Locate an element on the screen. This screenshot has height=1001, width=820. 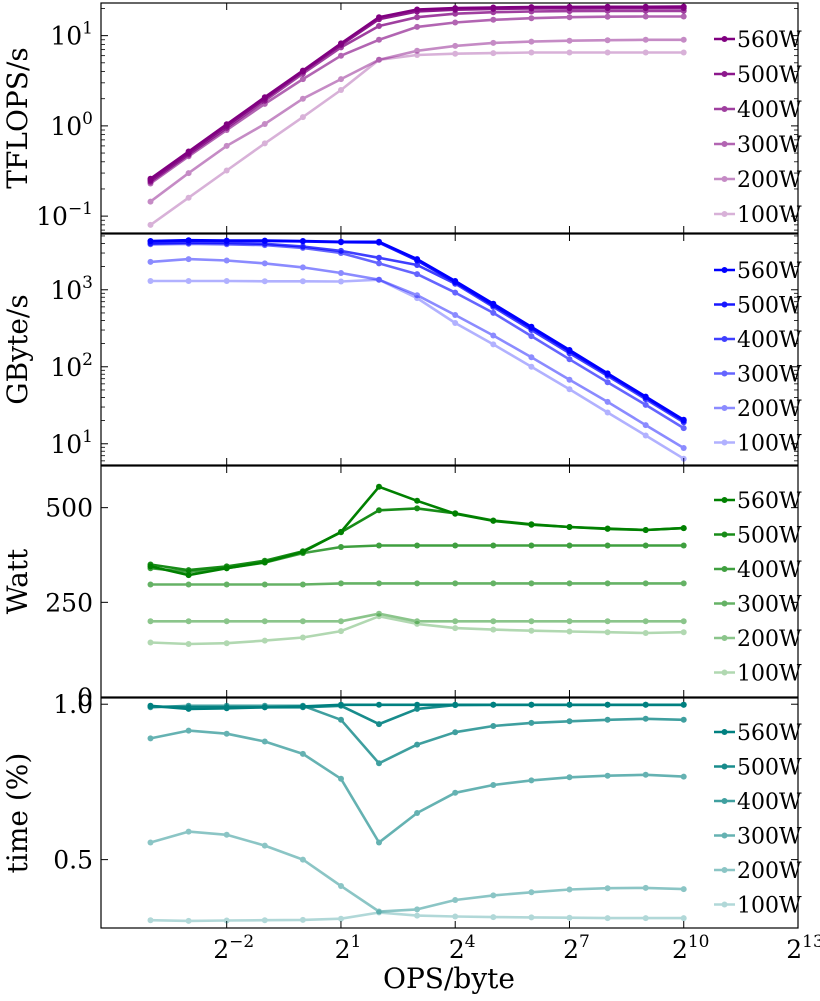
series-line-500W is located at coordinates (416, 94).